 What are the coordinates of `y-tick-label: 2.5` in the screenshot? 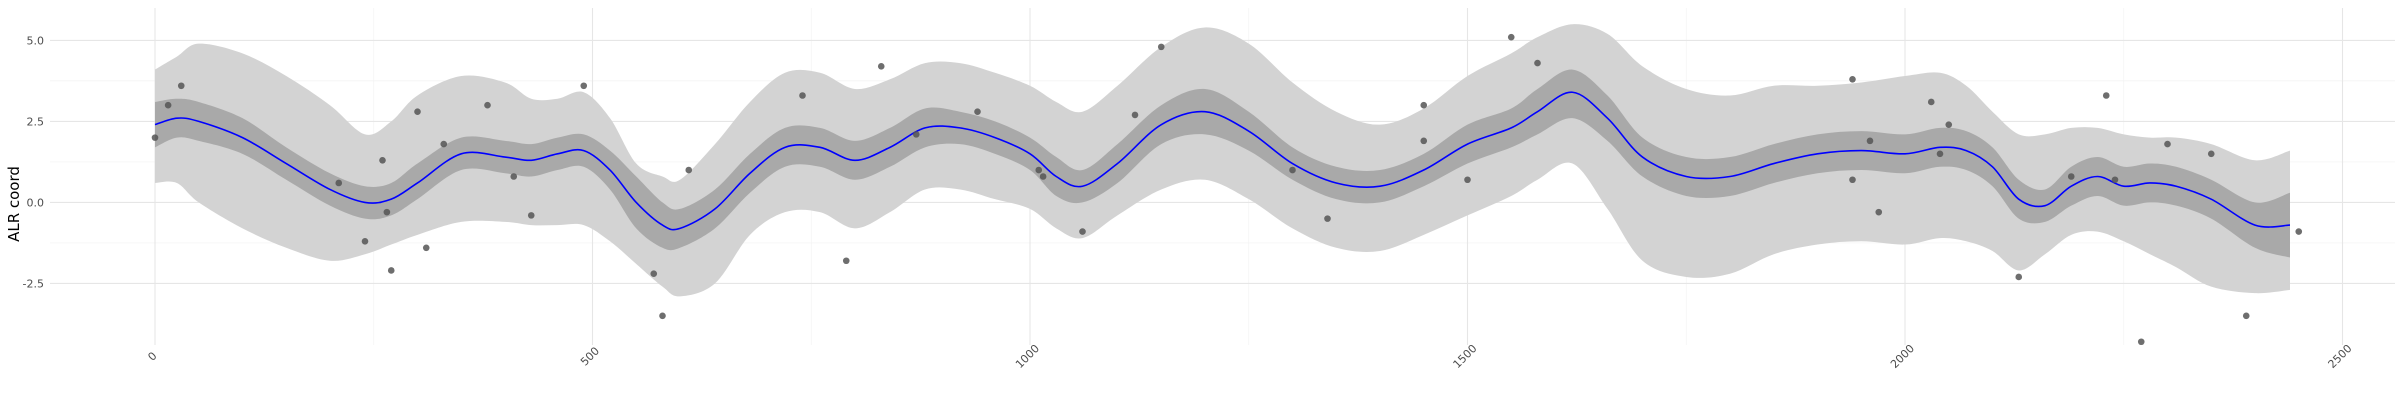 It's located at (36, 121).